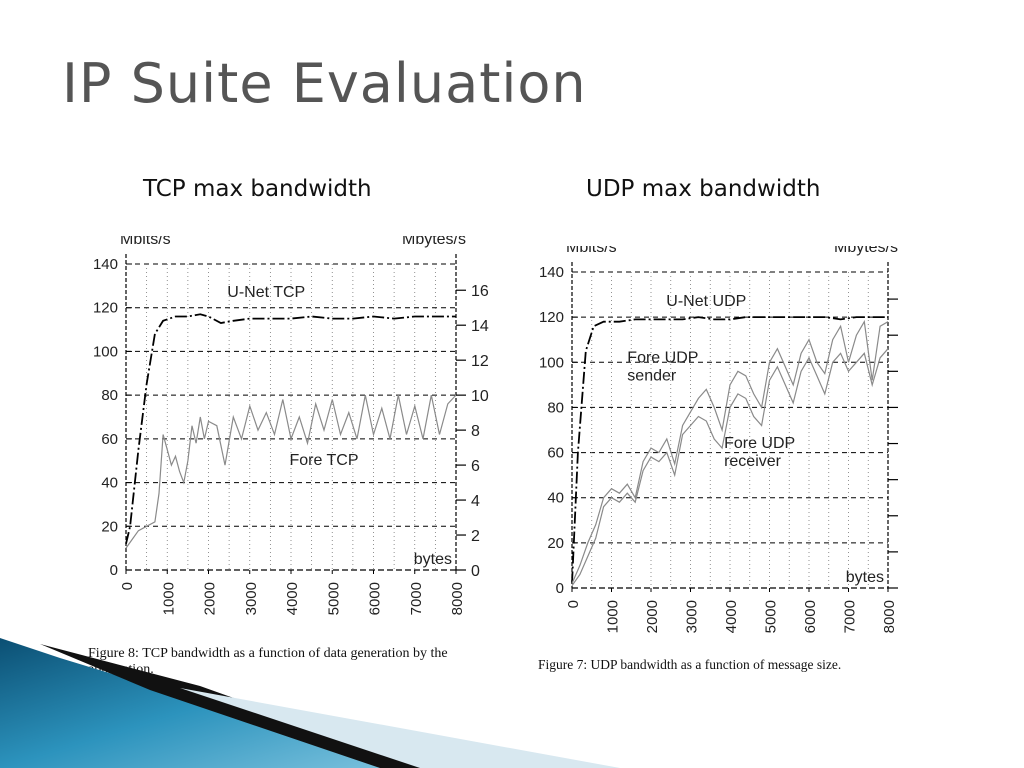 The width and height of the screenshot is (1024, 768). I want to click on unet-tcp-label: U-Net TCP, so click(266, 292).